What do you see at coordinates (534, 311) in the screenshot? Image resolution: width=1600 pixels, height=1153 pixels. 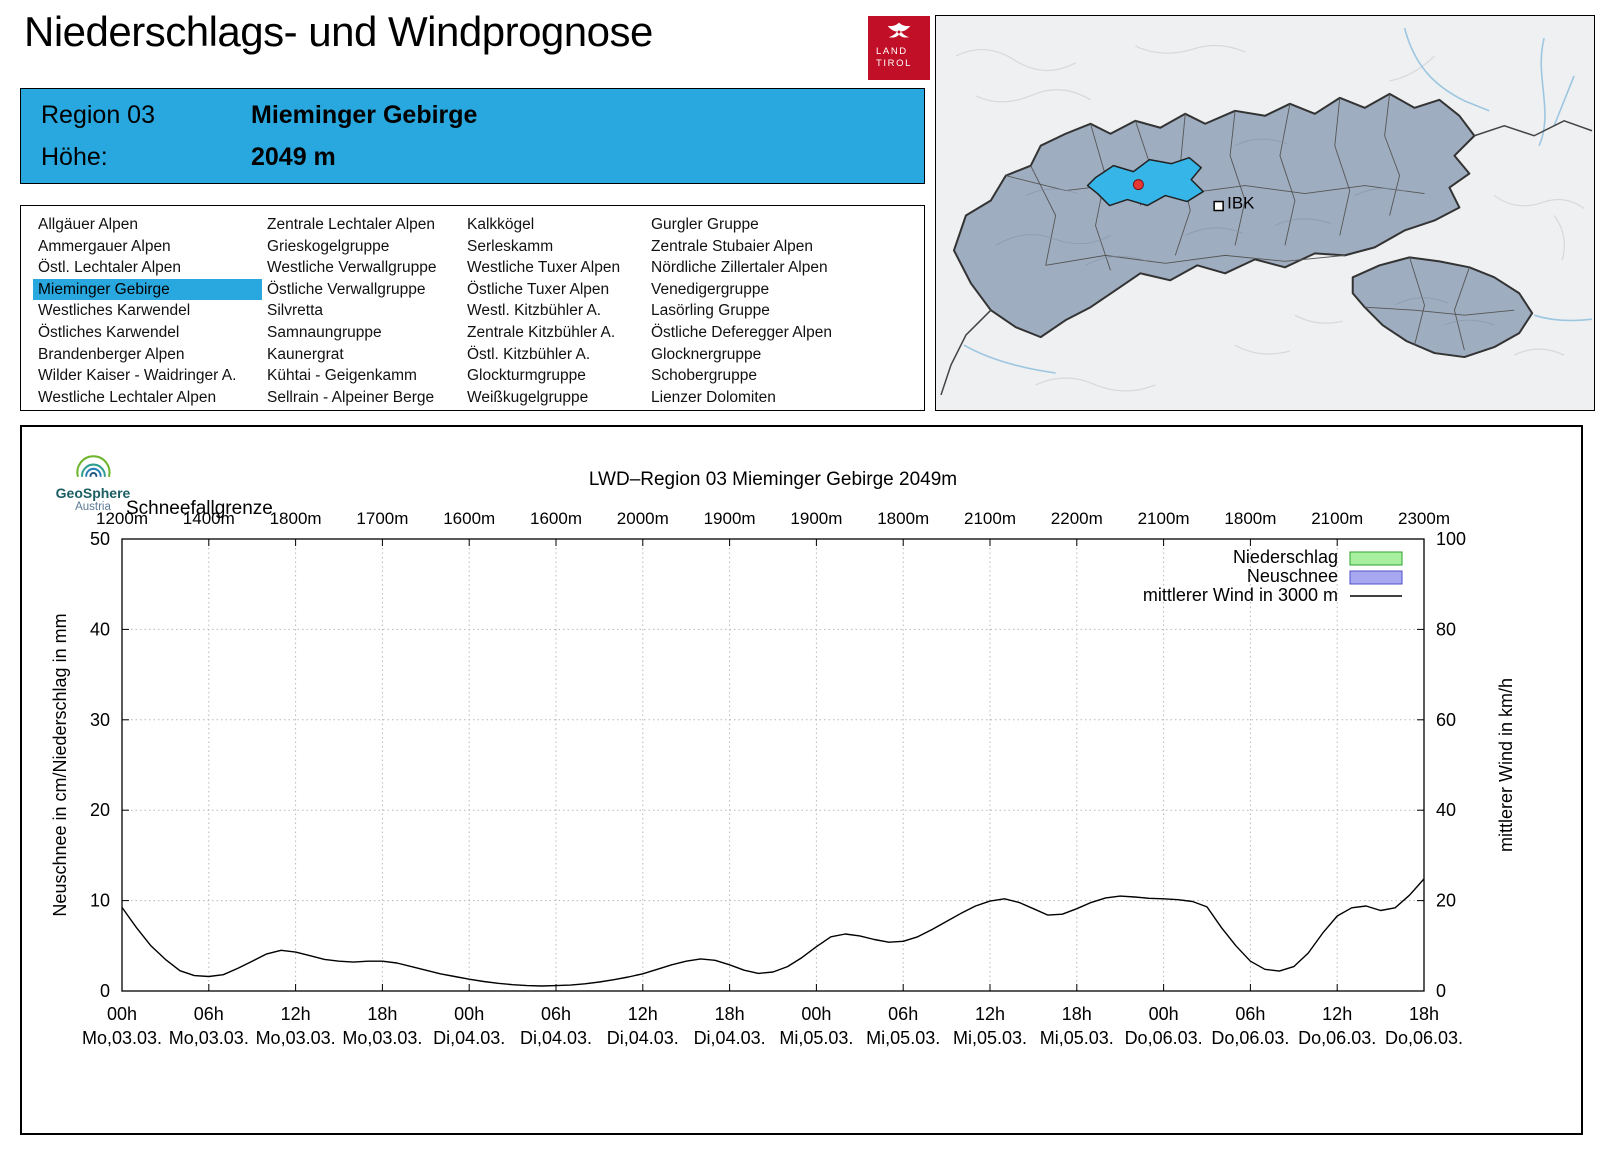 I see `region-item: Westl. Kitzbühler A.` at bounding box center [534, 311].